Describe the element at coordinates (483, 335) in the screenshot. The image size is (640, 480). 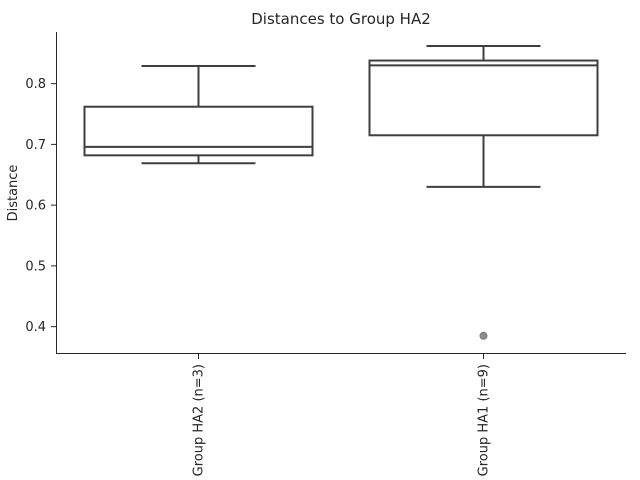
I see `outlier-point` at that location.